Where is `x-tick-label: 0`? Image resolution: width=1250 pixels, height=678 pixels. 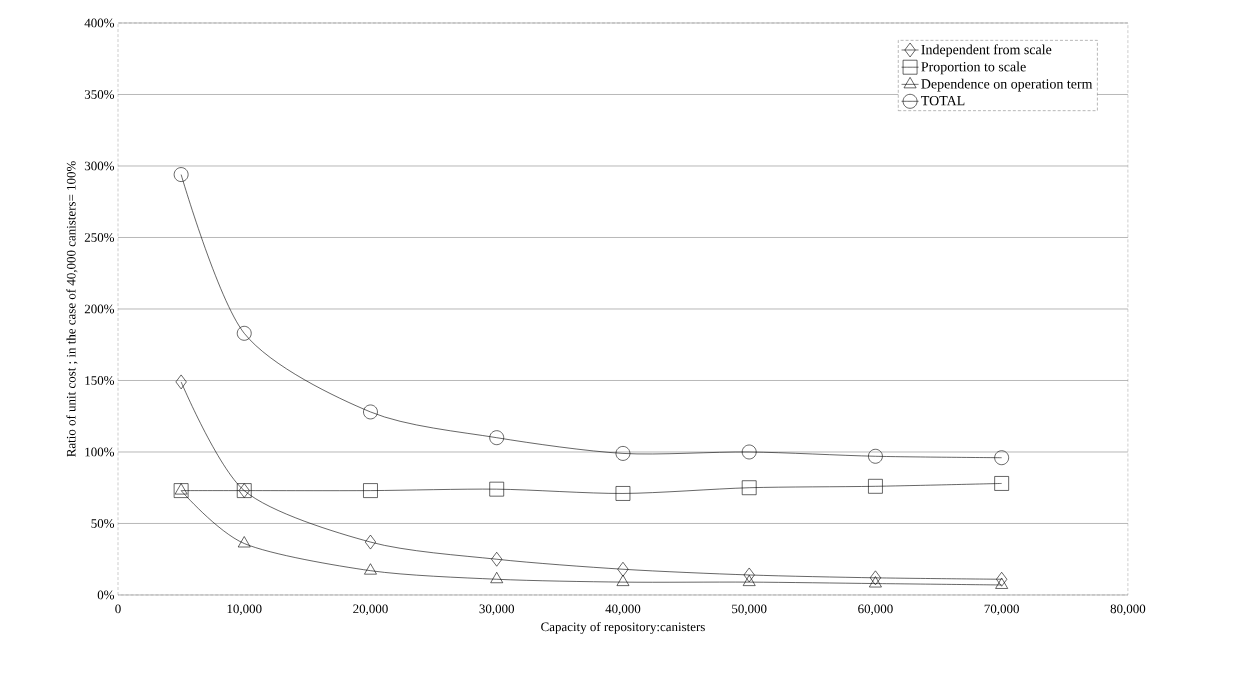
x-tick-label: 0 is located at coordinates (118, 609).